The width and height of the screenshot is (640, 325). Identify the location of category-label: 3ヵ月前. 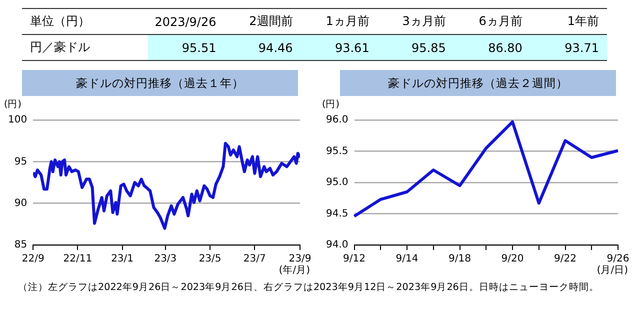
(424, 21).